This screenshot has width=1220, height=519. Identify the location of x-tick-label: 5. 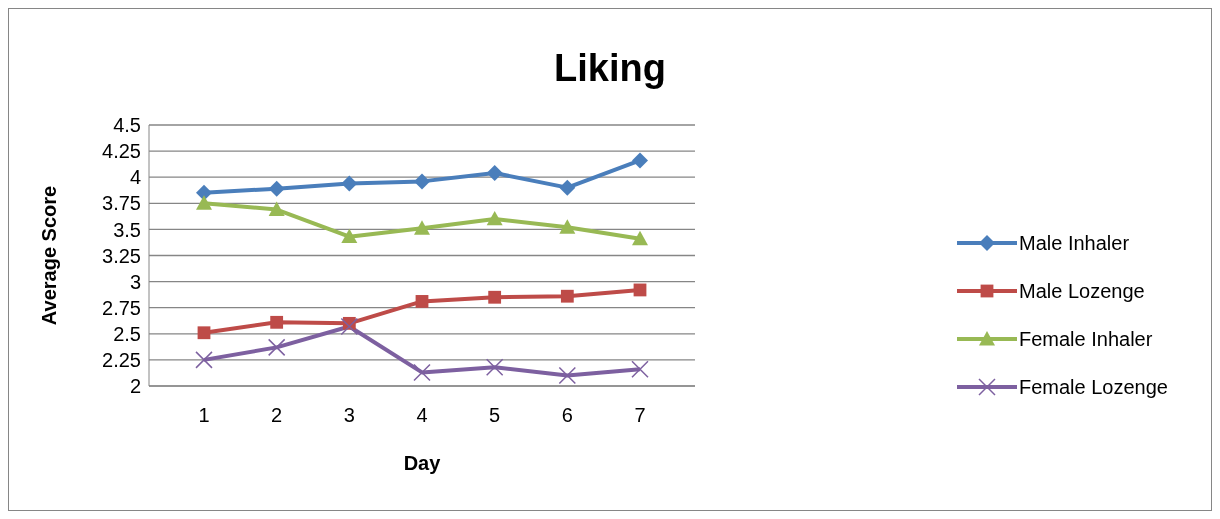
(495, 415).